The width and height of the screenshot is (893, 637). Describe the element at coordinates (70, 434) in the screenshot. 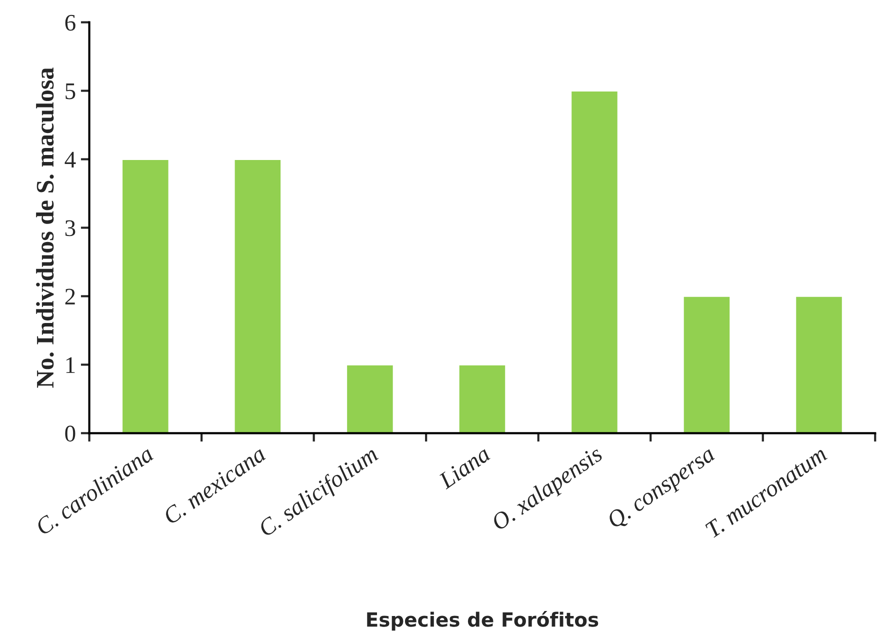

I see `y-tick-label: 0` at that location.